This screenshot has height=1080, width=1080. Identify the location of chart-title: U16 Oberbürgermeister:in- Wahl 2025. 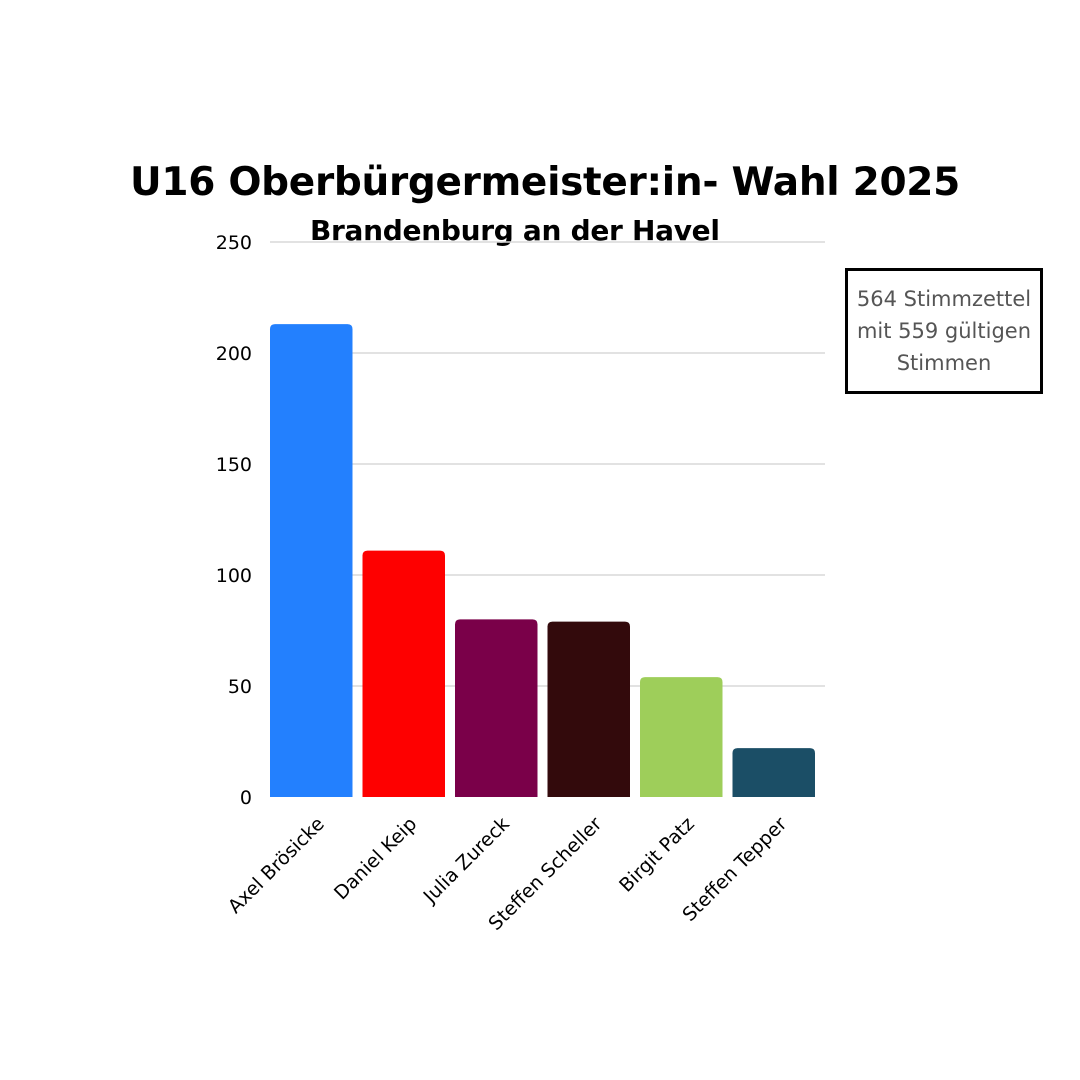
(545, 182).